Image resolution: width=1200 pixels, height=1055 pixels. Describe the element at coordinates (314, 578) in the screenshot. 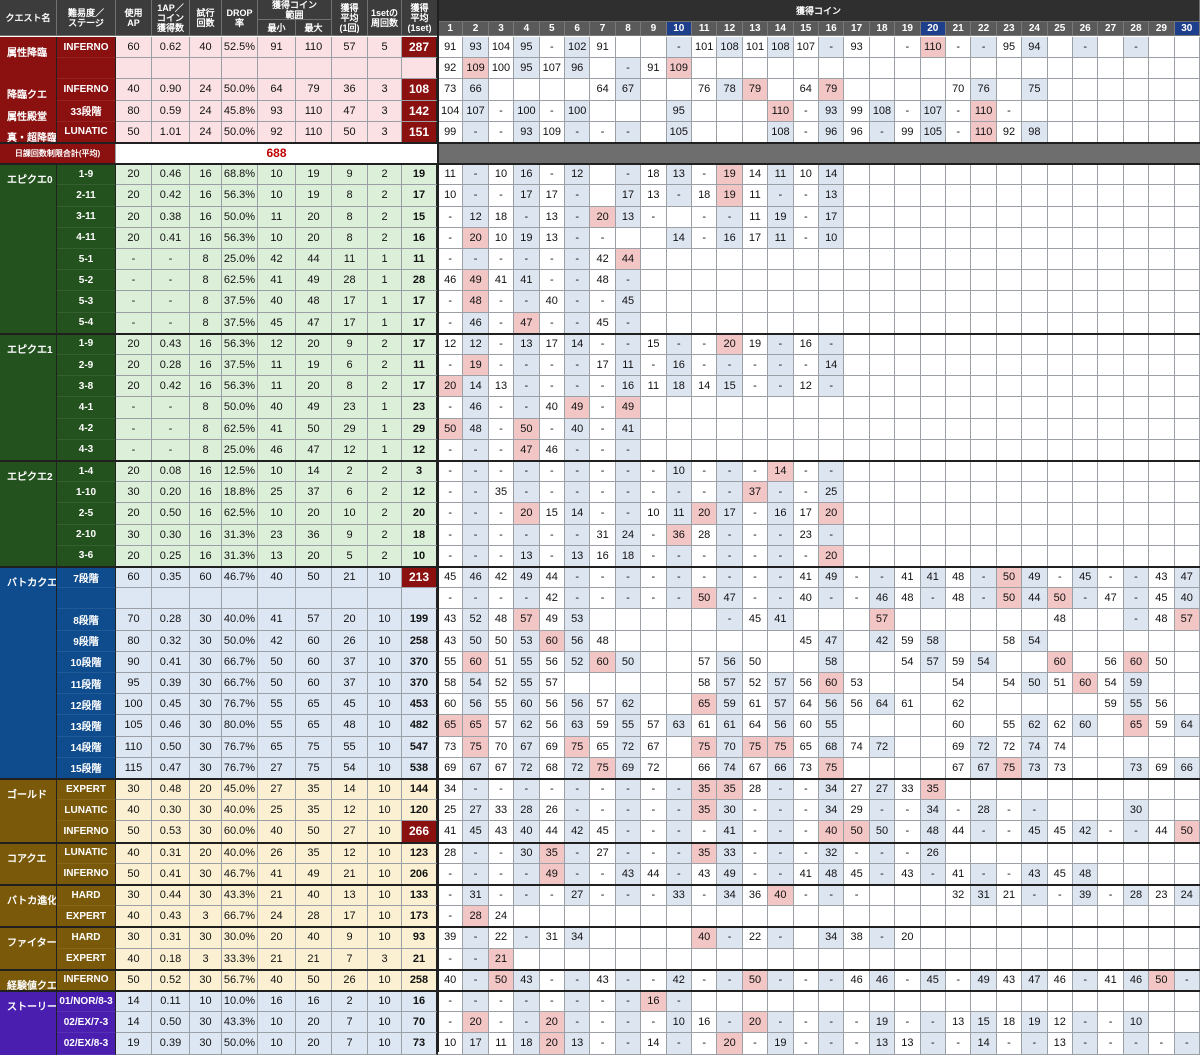

I see `coin-max: 50` at that location.